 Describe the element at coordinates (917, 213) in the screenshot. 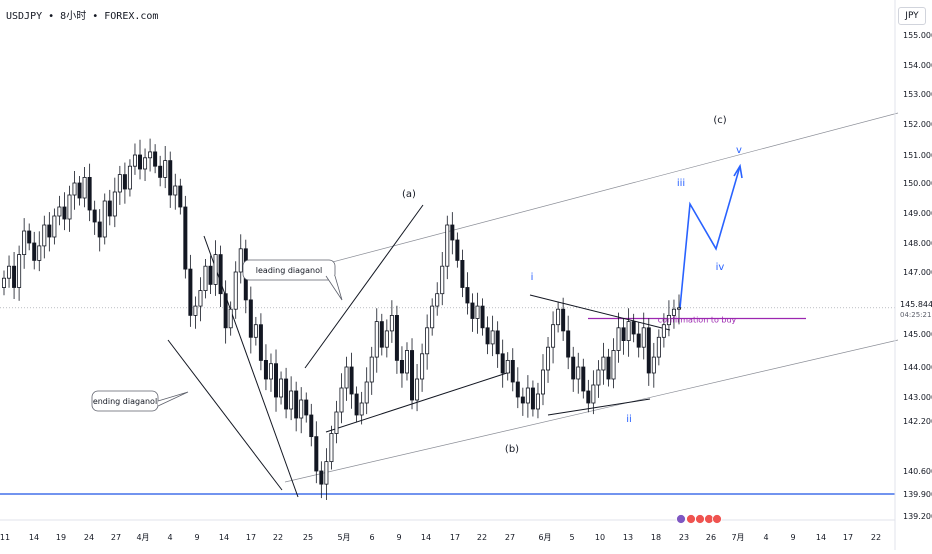

I see `y-tick-label: 149.000` at that location.